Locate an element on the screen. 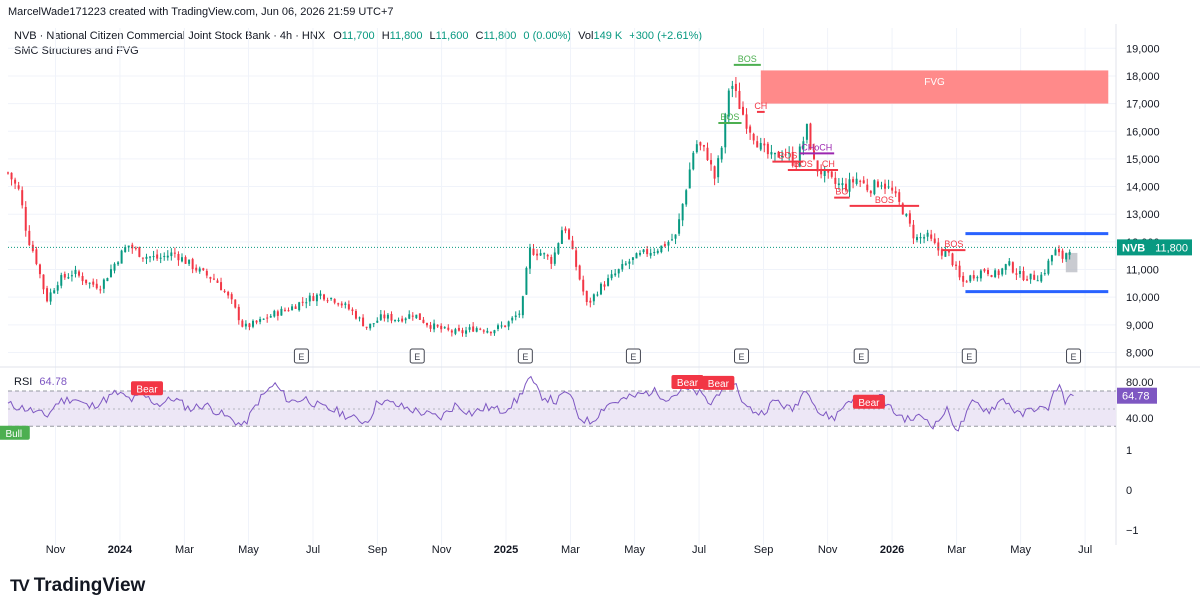 Image resolution: width=1200 pixels, height=612 pixels. time-tick-label: Sep is located at coordinates (764, 550).